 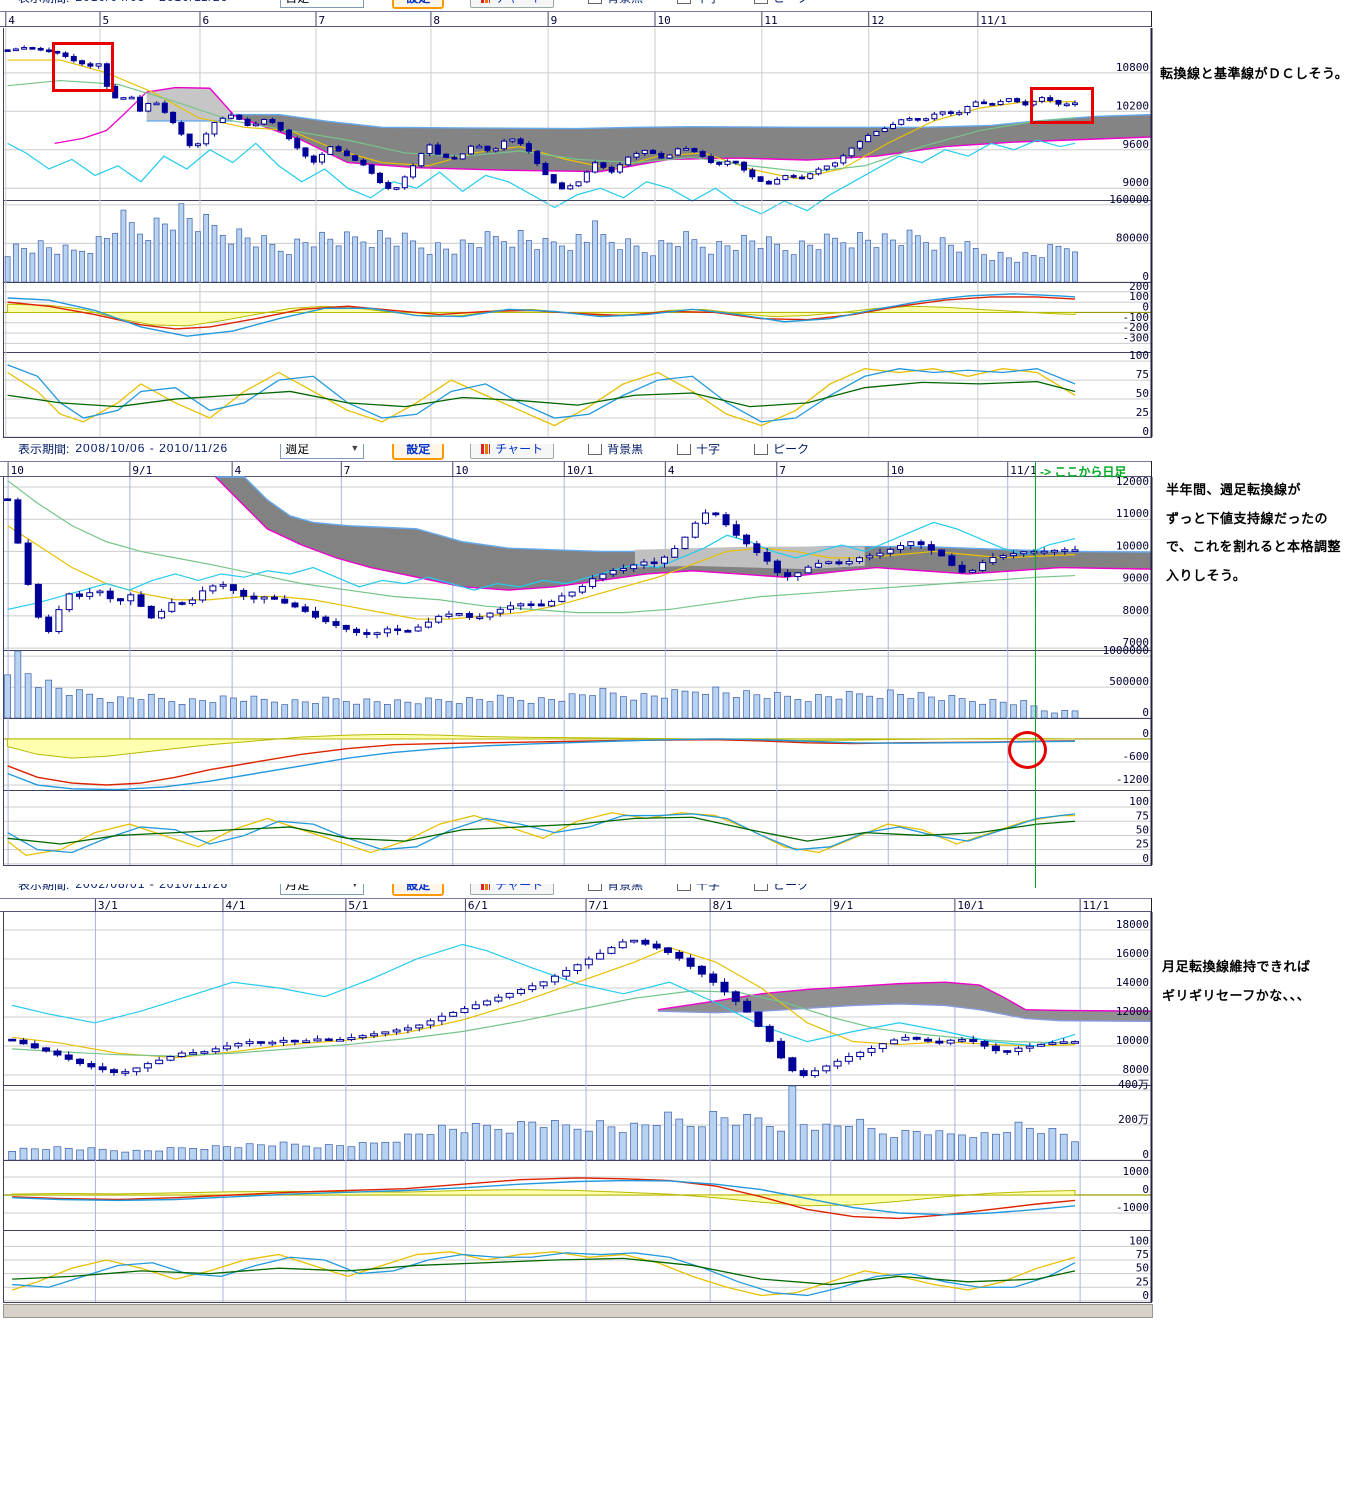 What do you see at coordinates (1132, 1207) in the screenshot?
I see `svg-text: -1000` at bounding box center [1132, 1207].